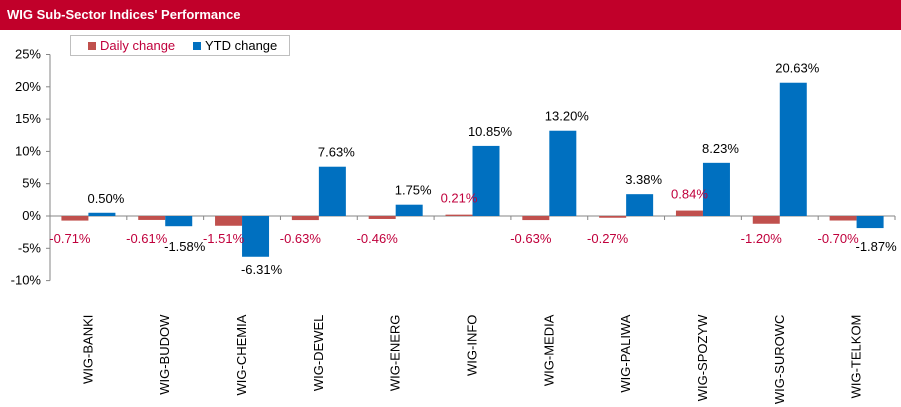 The image size is (901, 407). Describe the element at coordinates (472, 345) in the screenshot. I see `category-label: WIG-INFO` at that location.